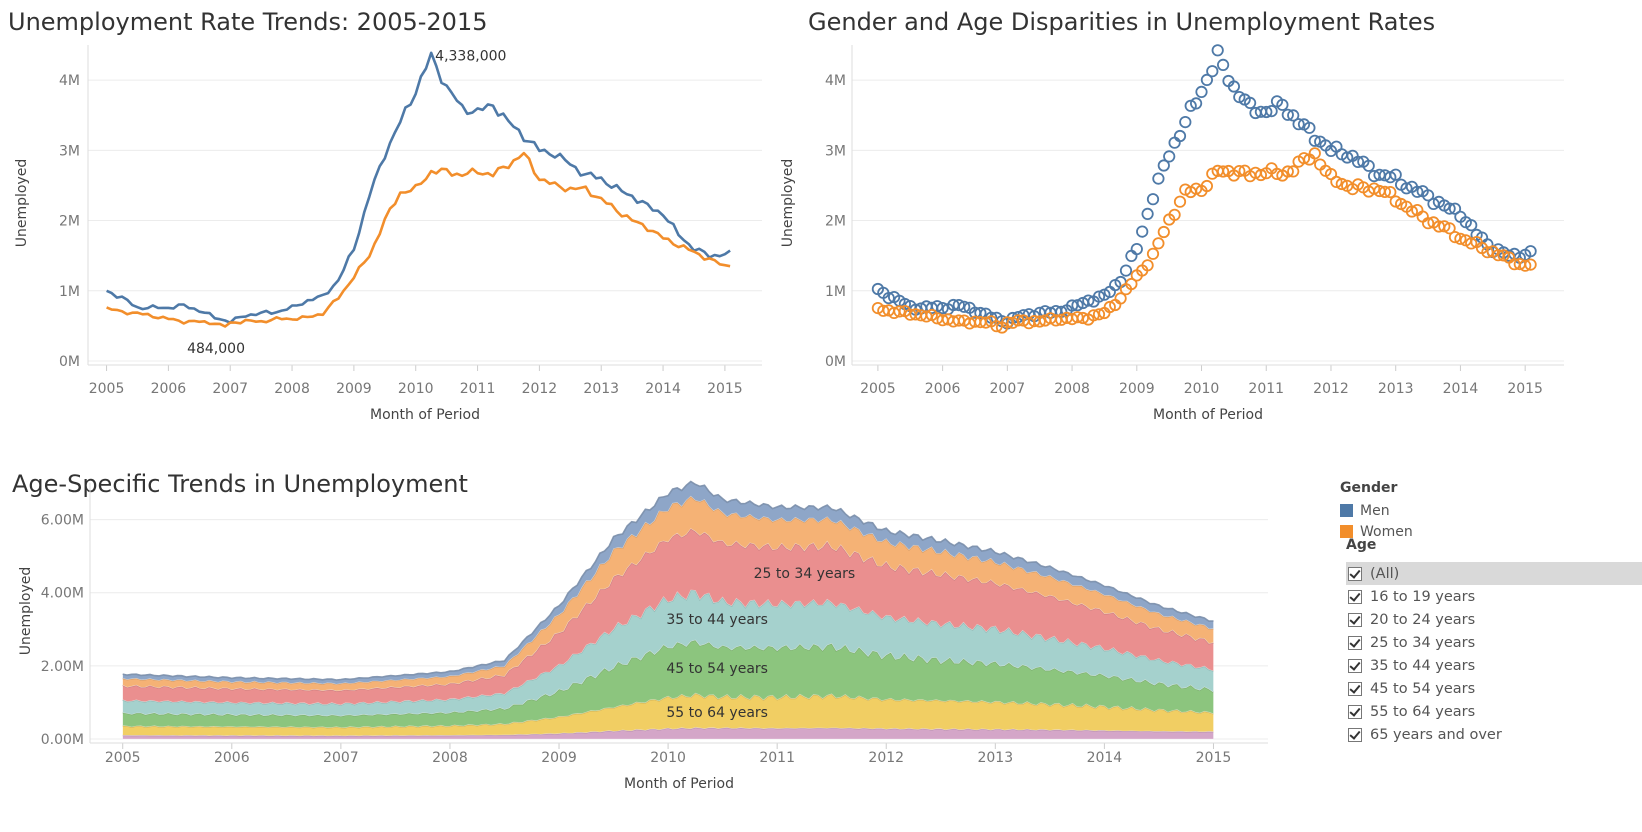  What do you see at coordinates (886, 758) in the screenshot?
I see `area-xtick-label: 2012` at bounding box center [886, 758].